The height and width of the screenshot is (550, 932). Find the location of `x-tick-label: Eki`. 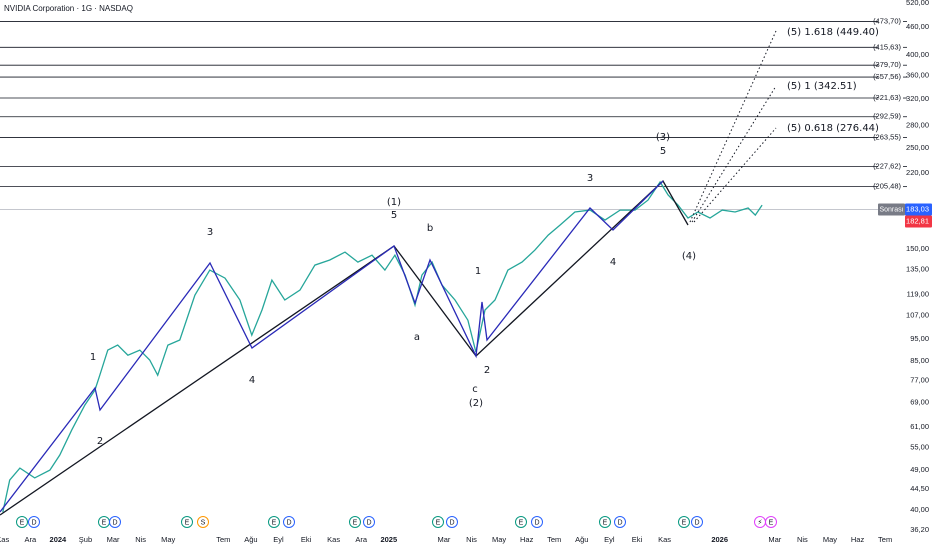

x-tick-label: Eki is located at coordinates (306, 539).